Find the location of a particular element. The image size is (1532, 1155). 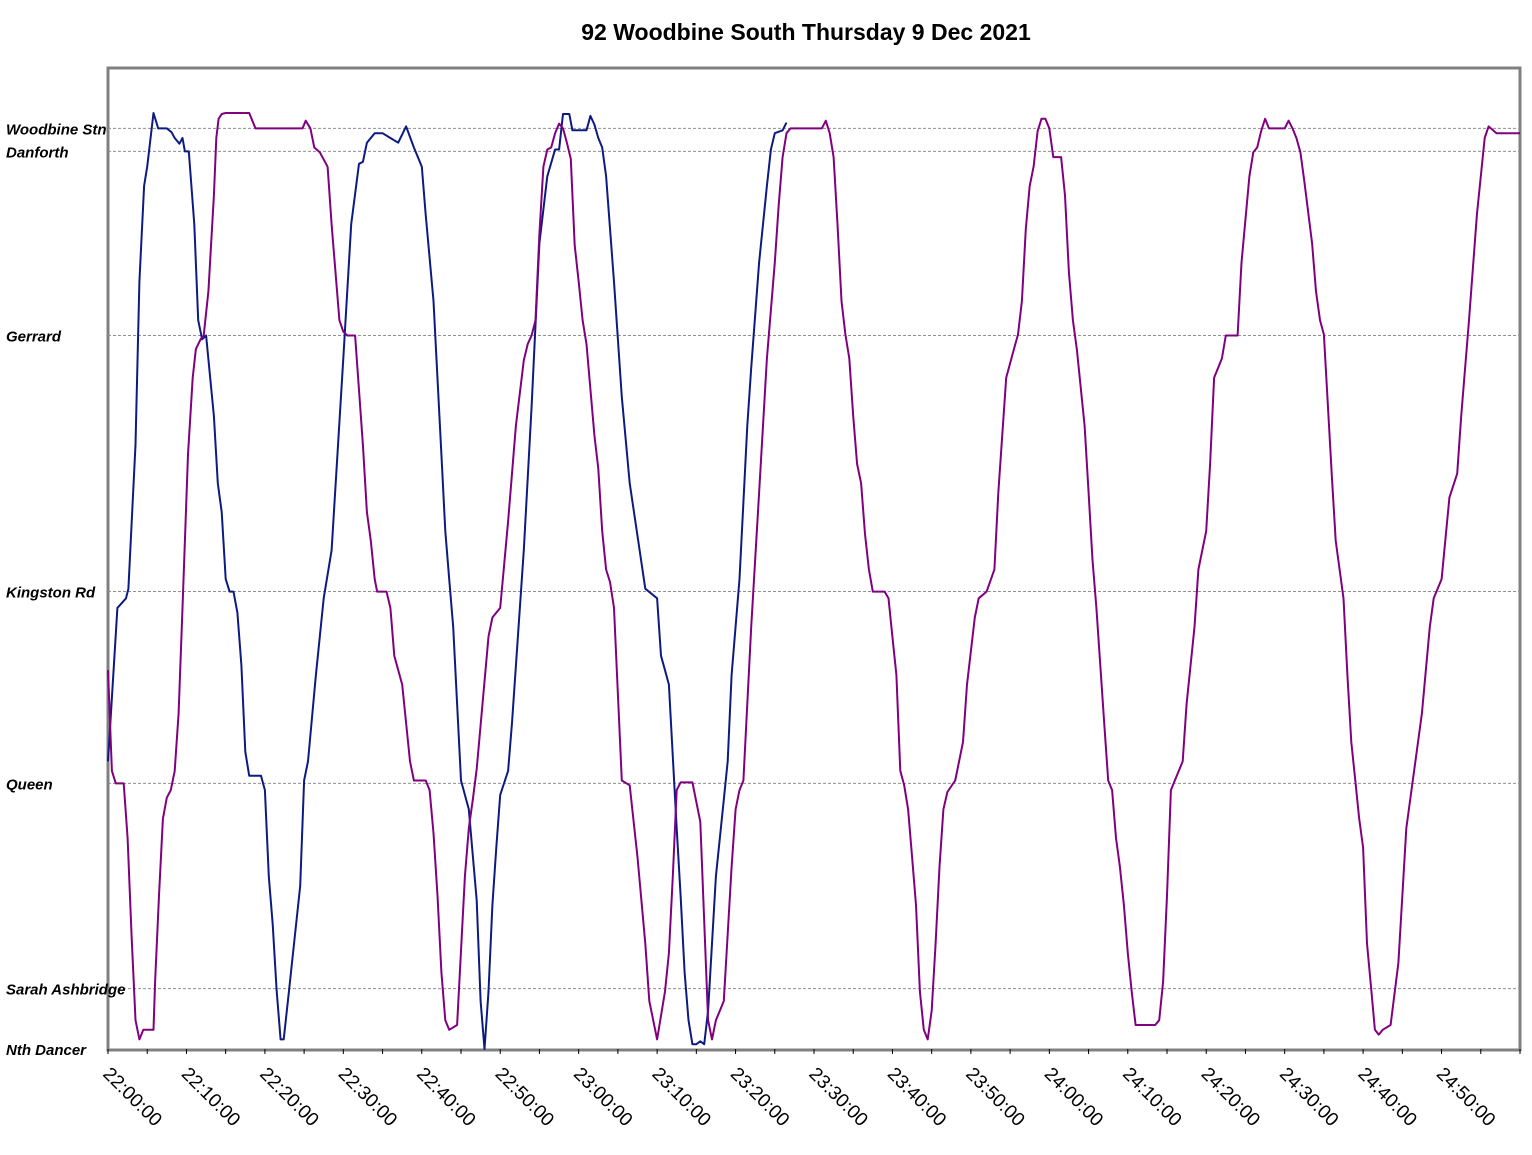

x-tick-label: 22:30:00 is located at coordinates (367, 1097).